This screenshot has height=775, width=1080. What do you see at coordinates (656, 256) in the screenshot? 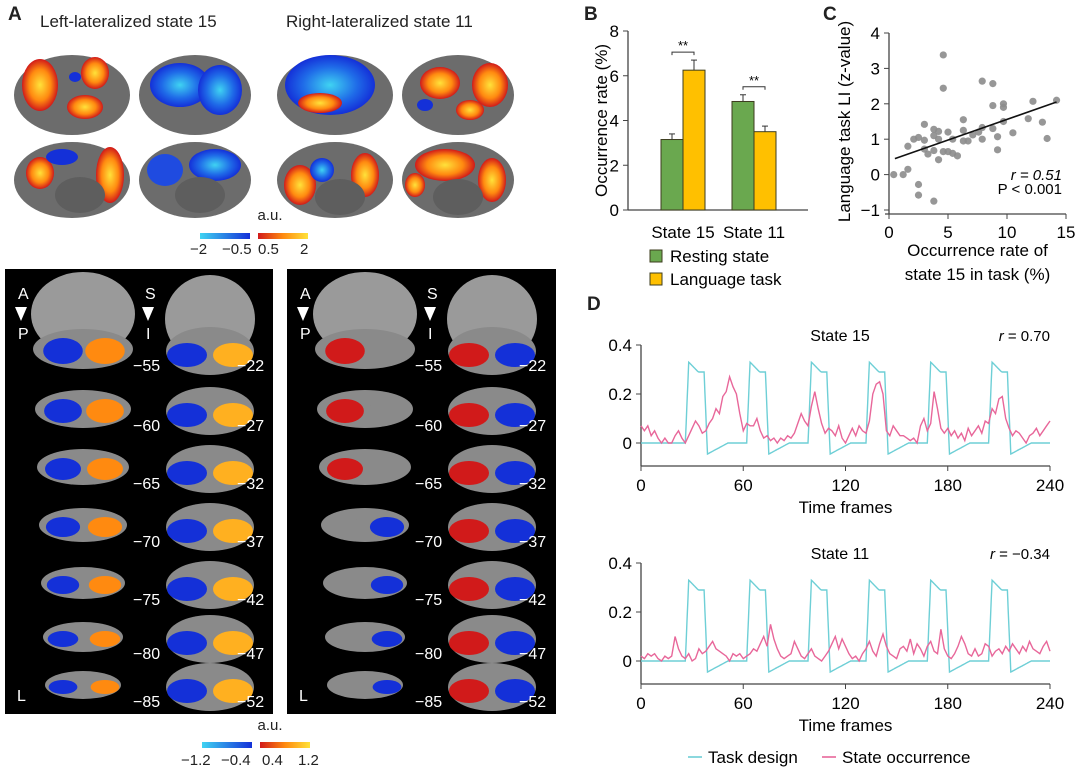
I see `legend-swatch` at bounding box center [656, 256].